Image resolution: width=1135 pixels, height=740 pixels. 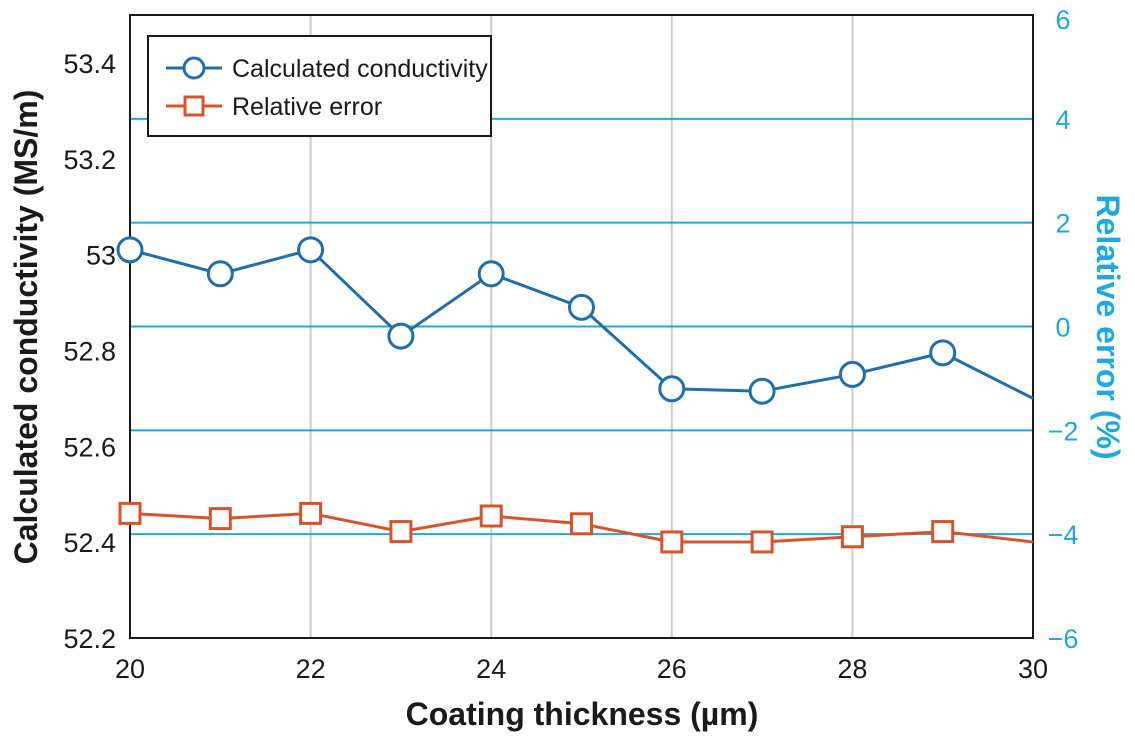 I want to click on right-tick-label: −2, so click(x=1063, y=431).